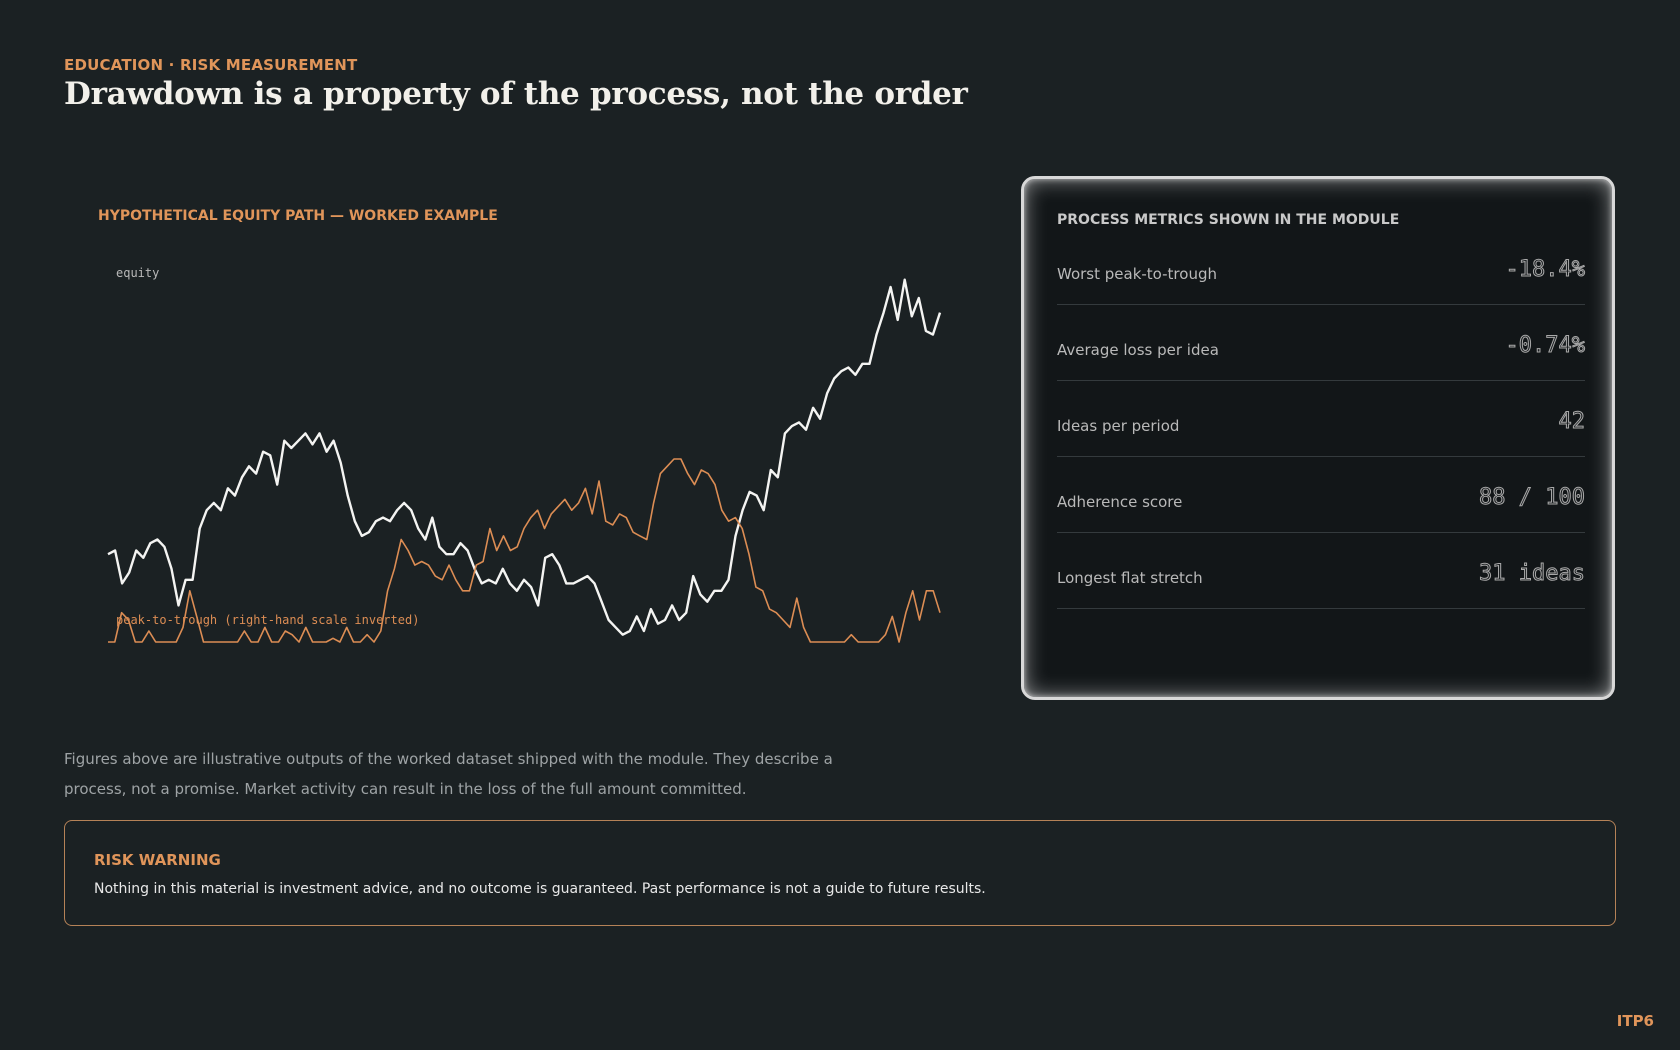 This screenshot has height=1050, width=1680. What do you see at coordinates (1137, 274) in the screenshot?
I see `metric-label: Worst peak-to-trough` at bounding box center [1137, 274].